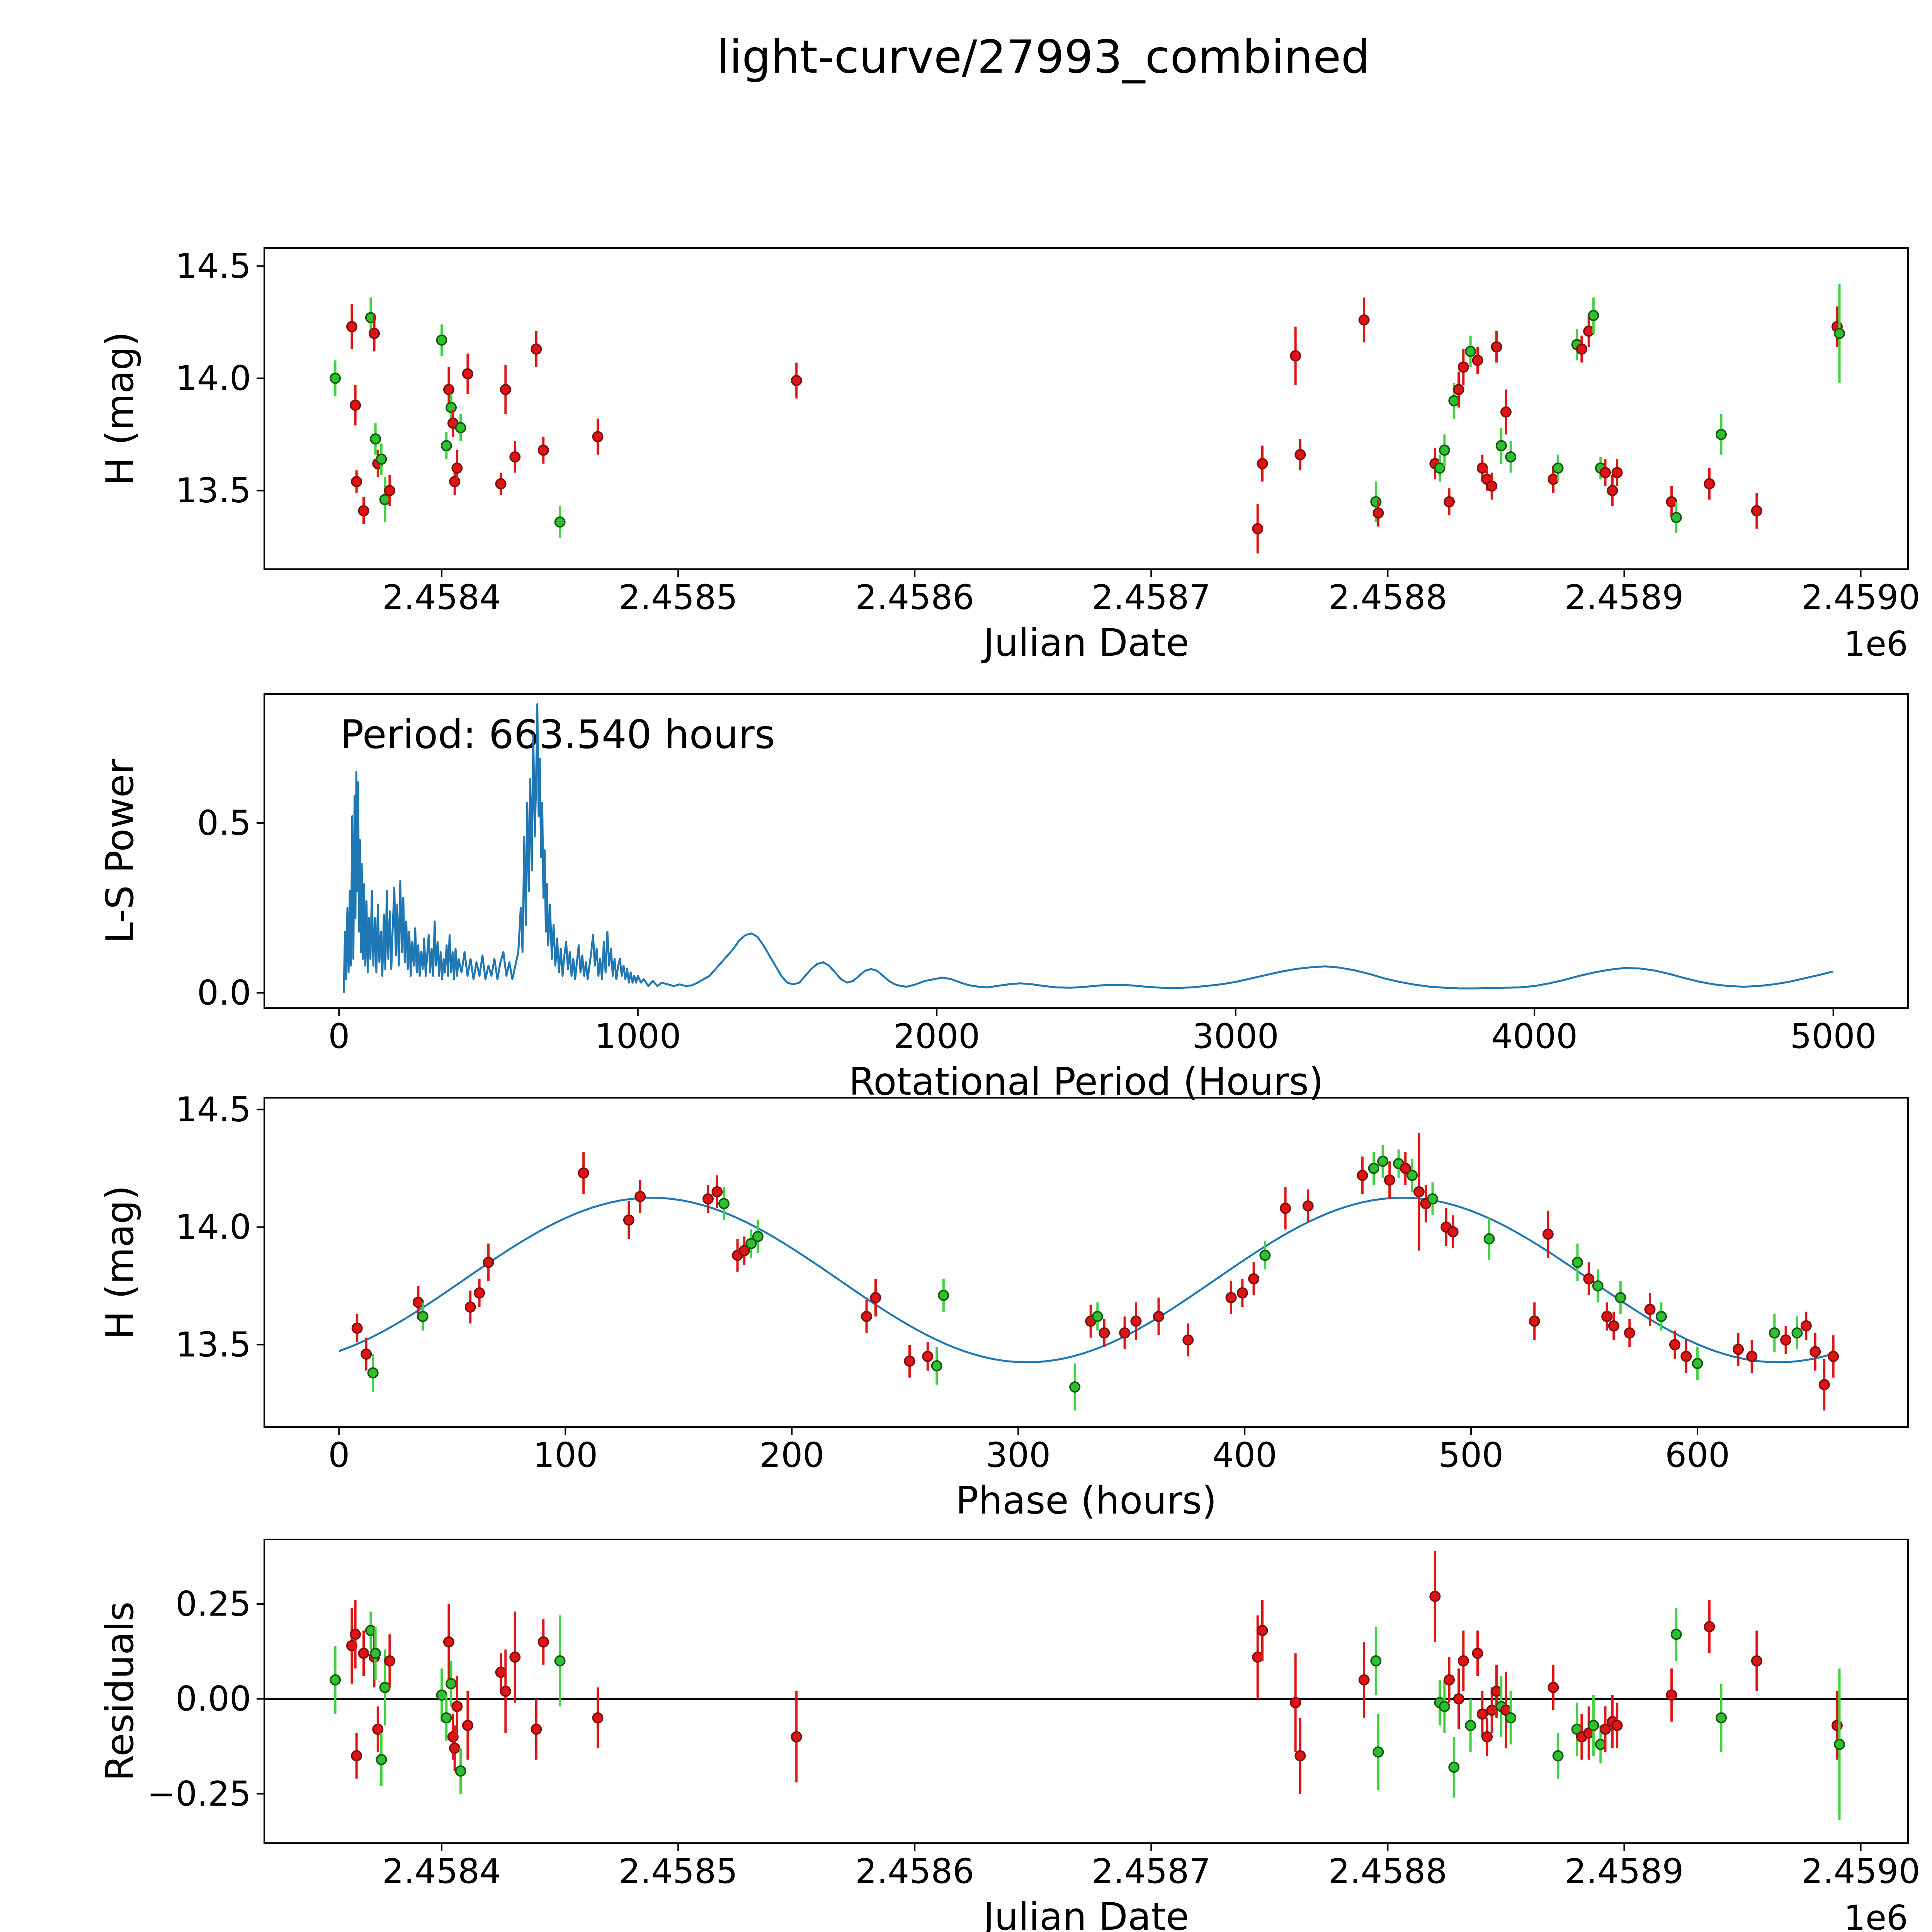 The image size is (1932, 1932). I want to click on y-axis-label: H (mag), so click(120, 1262).